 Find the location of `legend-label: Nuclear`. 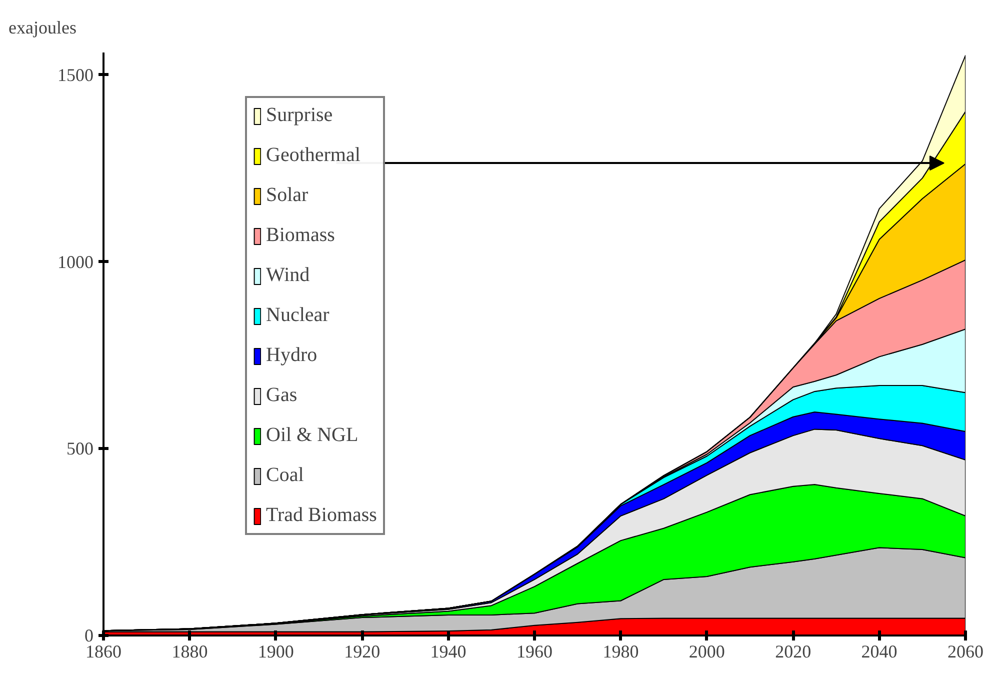

legend-label: Nuclear is located at coordinates (298, 315).